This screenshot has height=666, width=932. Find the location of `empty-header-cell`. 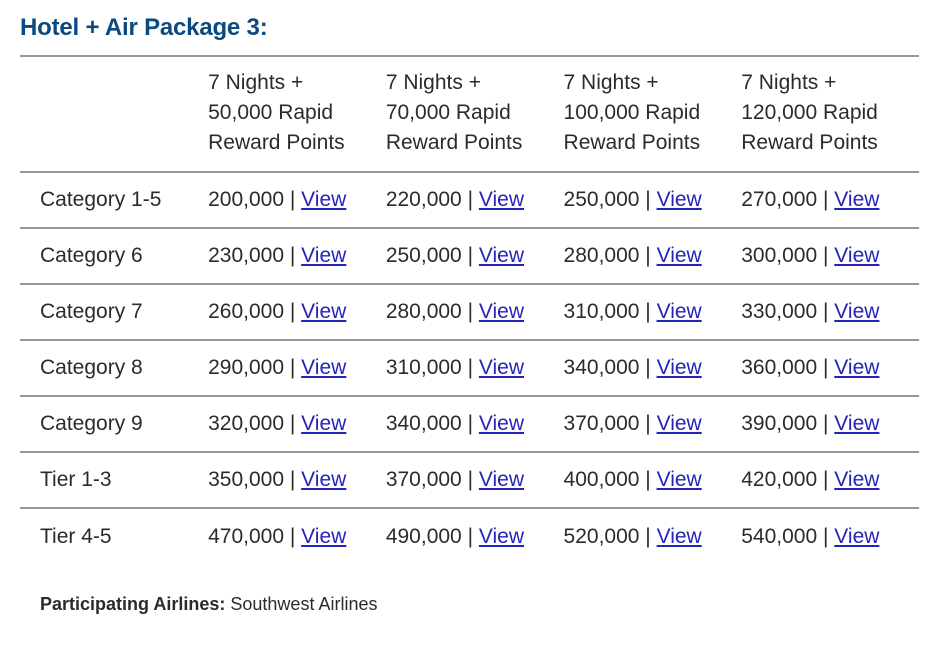

empty-header-cell is located at coordinates (114, 114).